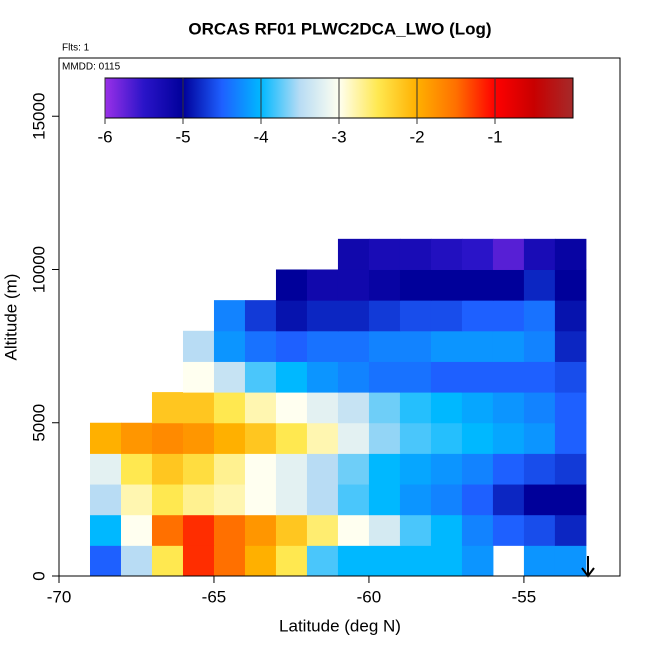  Describe the element at coordinates (494, 136) in the screenshot. I see `colorbar-tick-label: -1` at that location.